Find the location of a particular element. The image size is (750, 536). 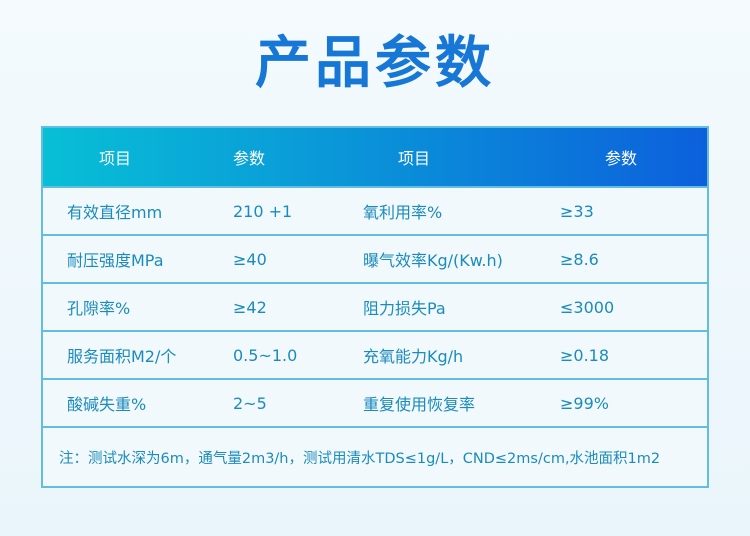

cell: 210 +1 is located at coordinates (263, 211).